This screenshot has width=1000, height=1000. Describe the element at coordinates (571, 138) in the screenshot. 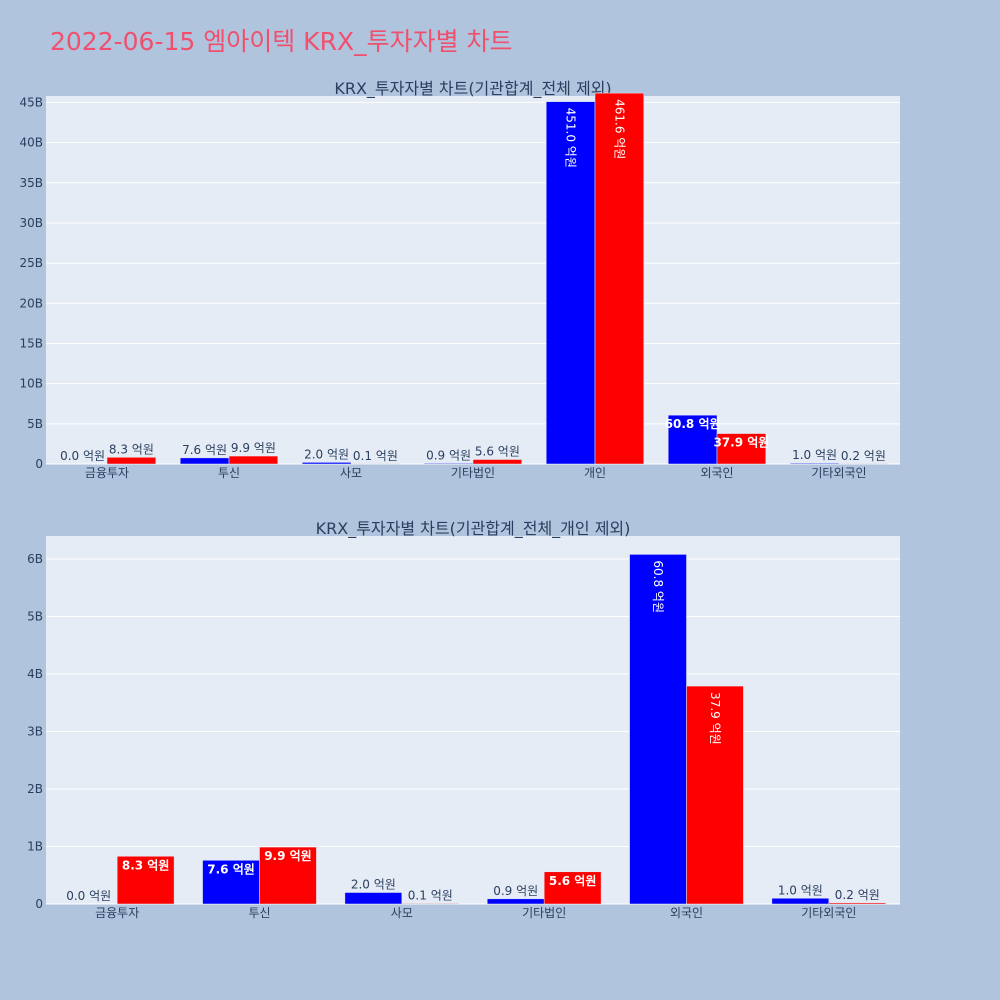

I see `data-label: 451.0 억원` at that location.